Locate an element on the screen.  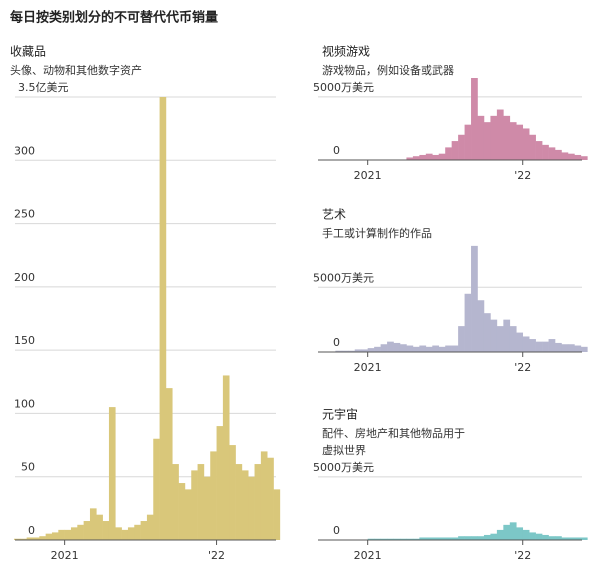
chart-title: 每日按类别划分的不可替代代币销量 is located at coordinates (114, 18).